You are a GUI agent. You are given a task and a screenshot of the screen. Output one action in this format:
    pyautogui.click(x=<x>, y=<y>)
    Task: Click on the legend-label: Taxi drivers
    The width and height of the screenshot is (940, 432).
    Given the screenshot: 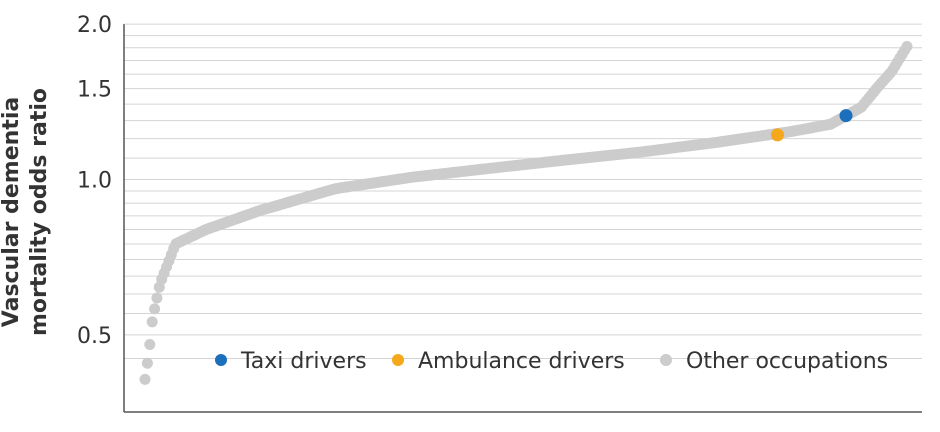 What is the action you would take?
    pyautogui.click(x=303, y=361)
    